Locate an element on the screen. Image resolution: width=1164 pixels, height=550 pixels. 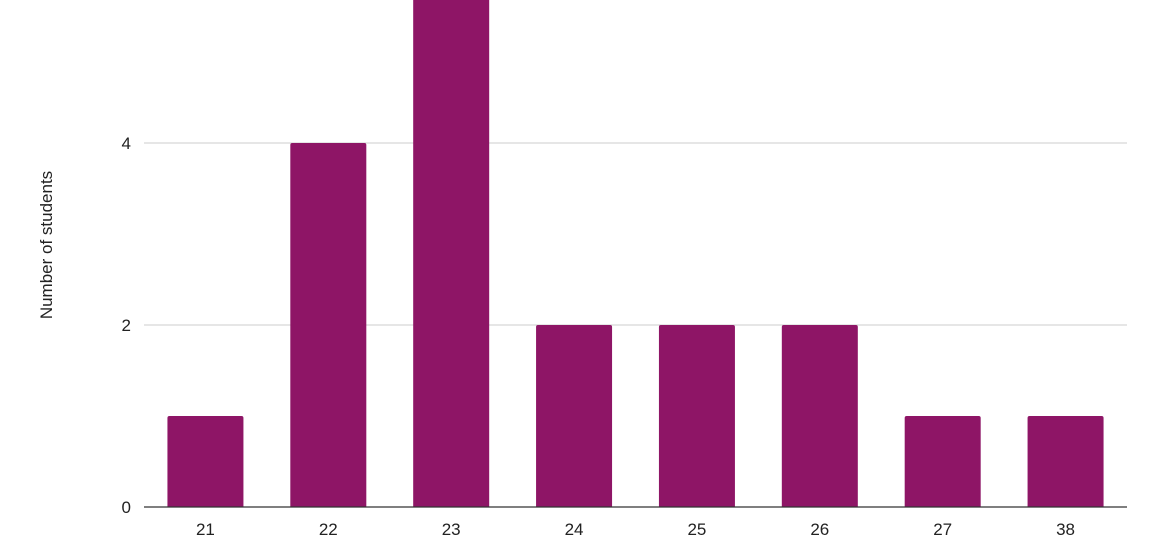
x-tick-label-38: 38 is located at coordinates (1065, 529).